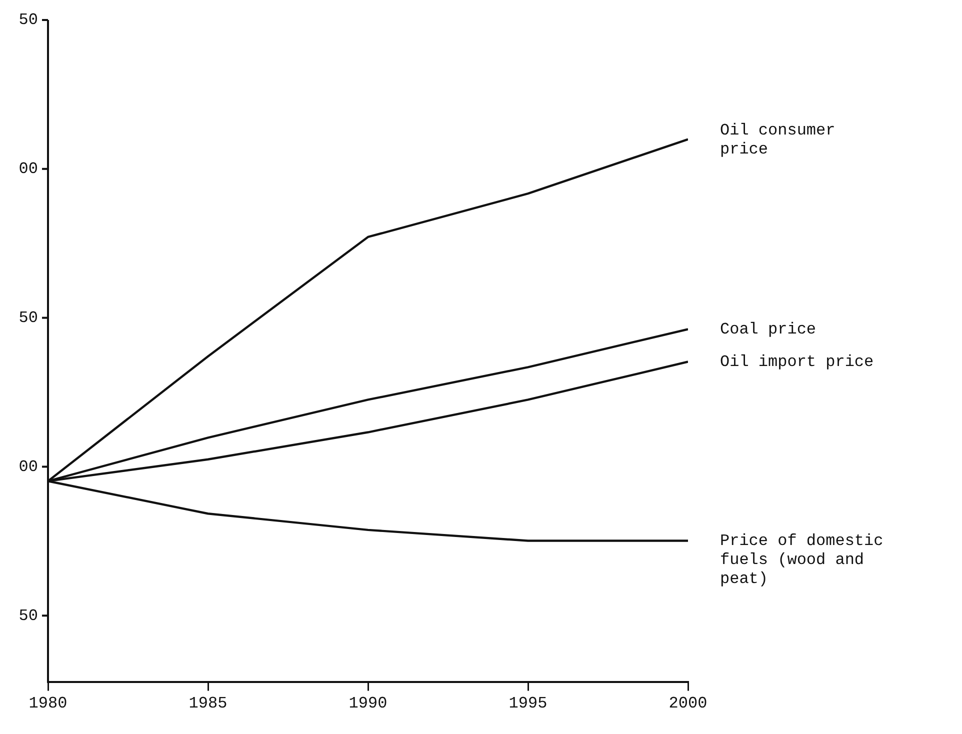 Image resolution: width=962 pixels, height=734 pixels. What do you see at coordinates (368, 703) in the screenshot?
I see `x-tick-label: 1990` at bounding box center [368, 703].